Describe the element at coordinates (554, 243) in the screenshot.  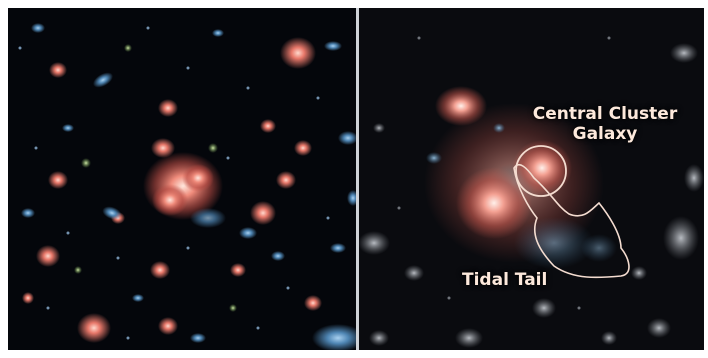
I see `tidal-tail` at that location.